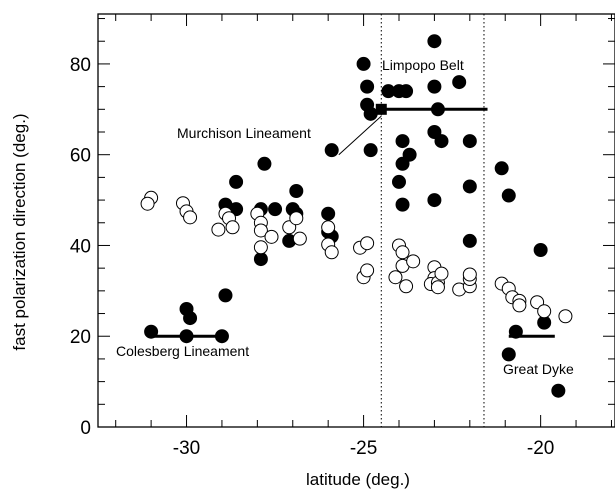 This screenshot has width=615, height=494. What do you see at coordinates (244, 133) in the screenshot?
I see `annotation-murchison-lineament: Murchison Lineament` at bounding box center [244, 133].